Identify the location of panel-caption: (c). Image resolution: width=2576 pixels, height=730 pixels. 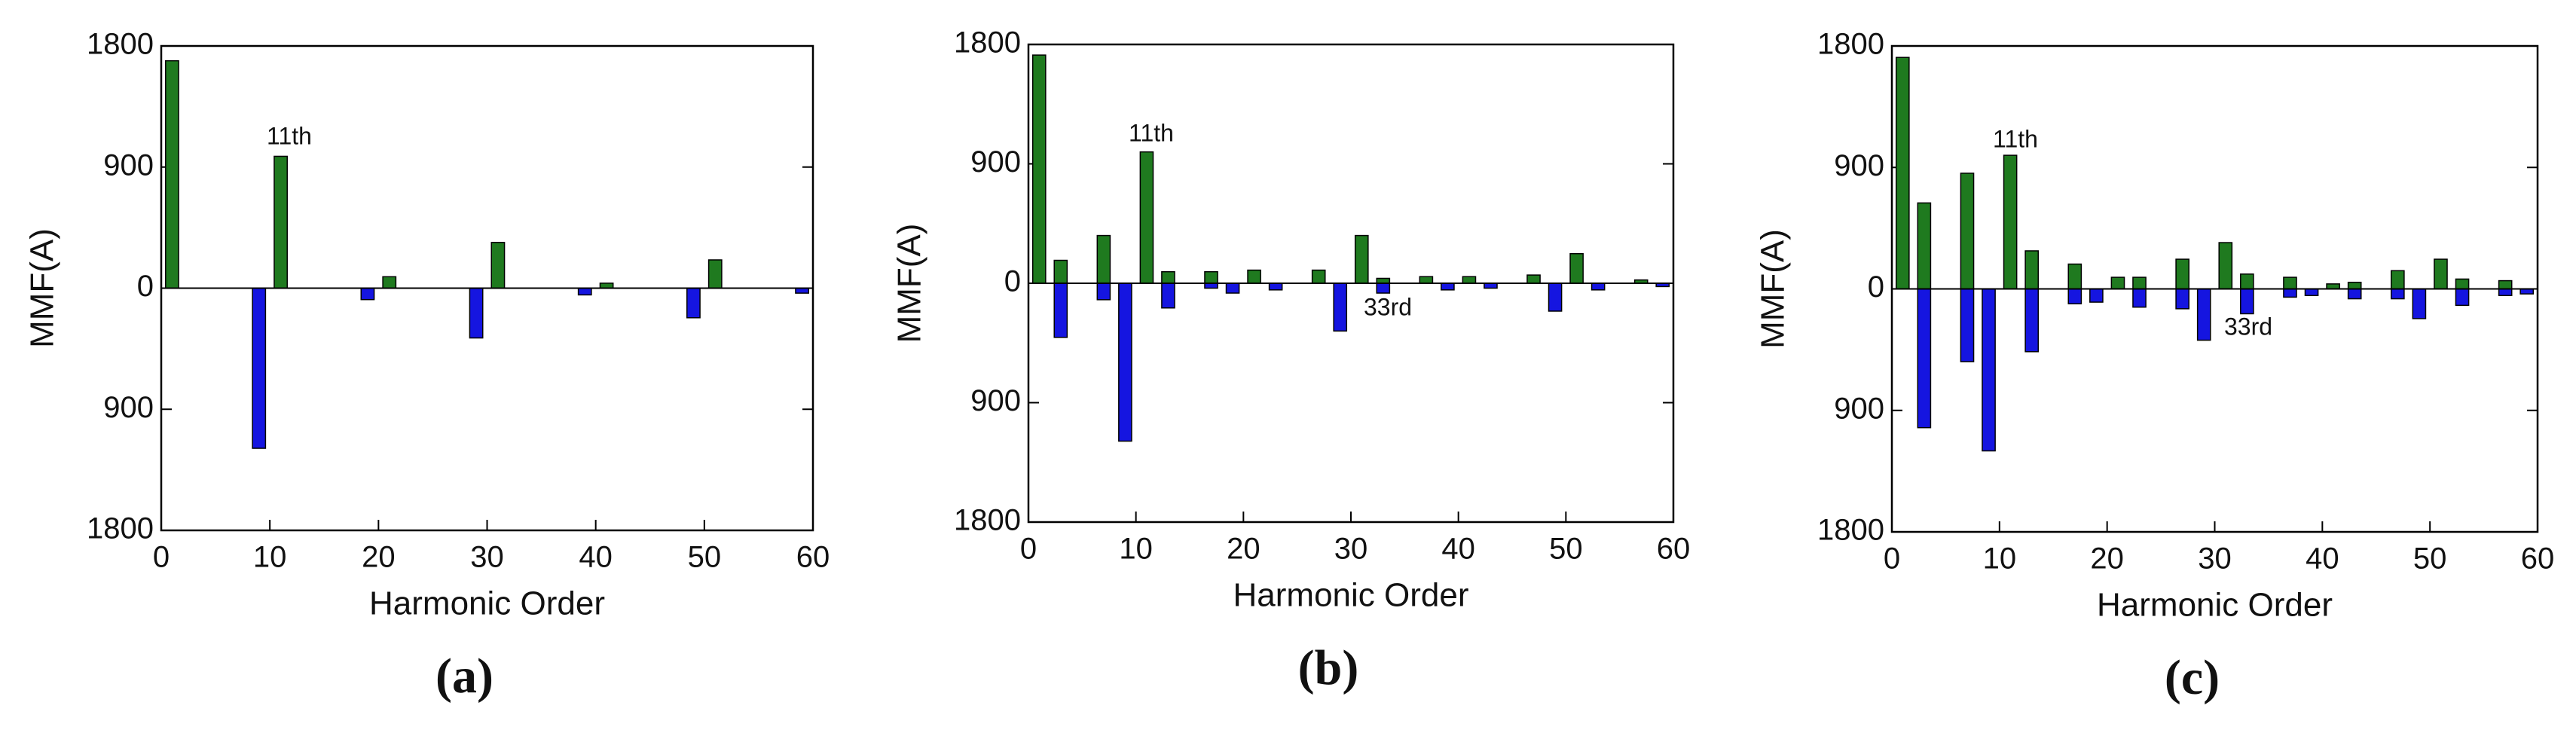
(2192, 677).